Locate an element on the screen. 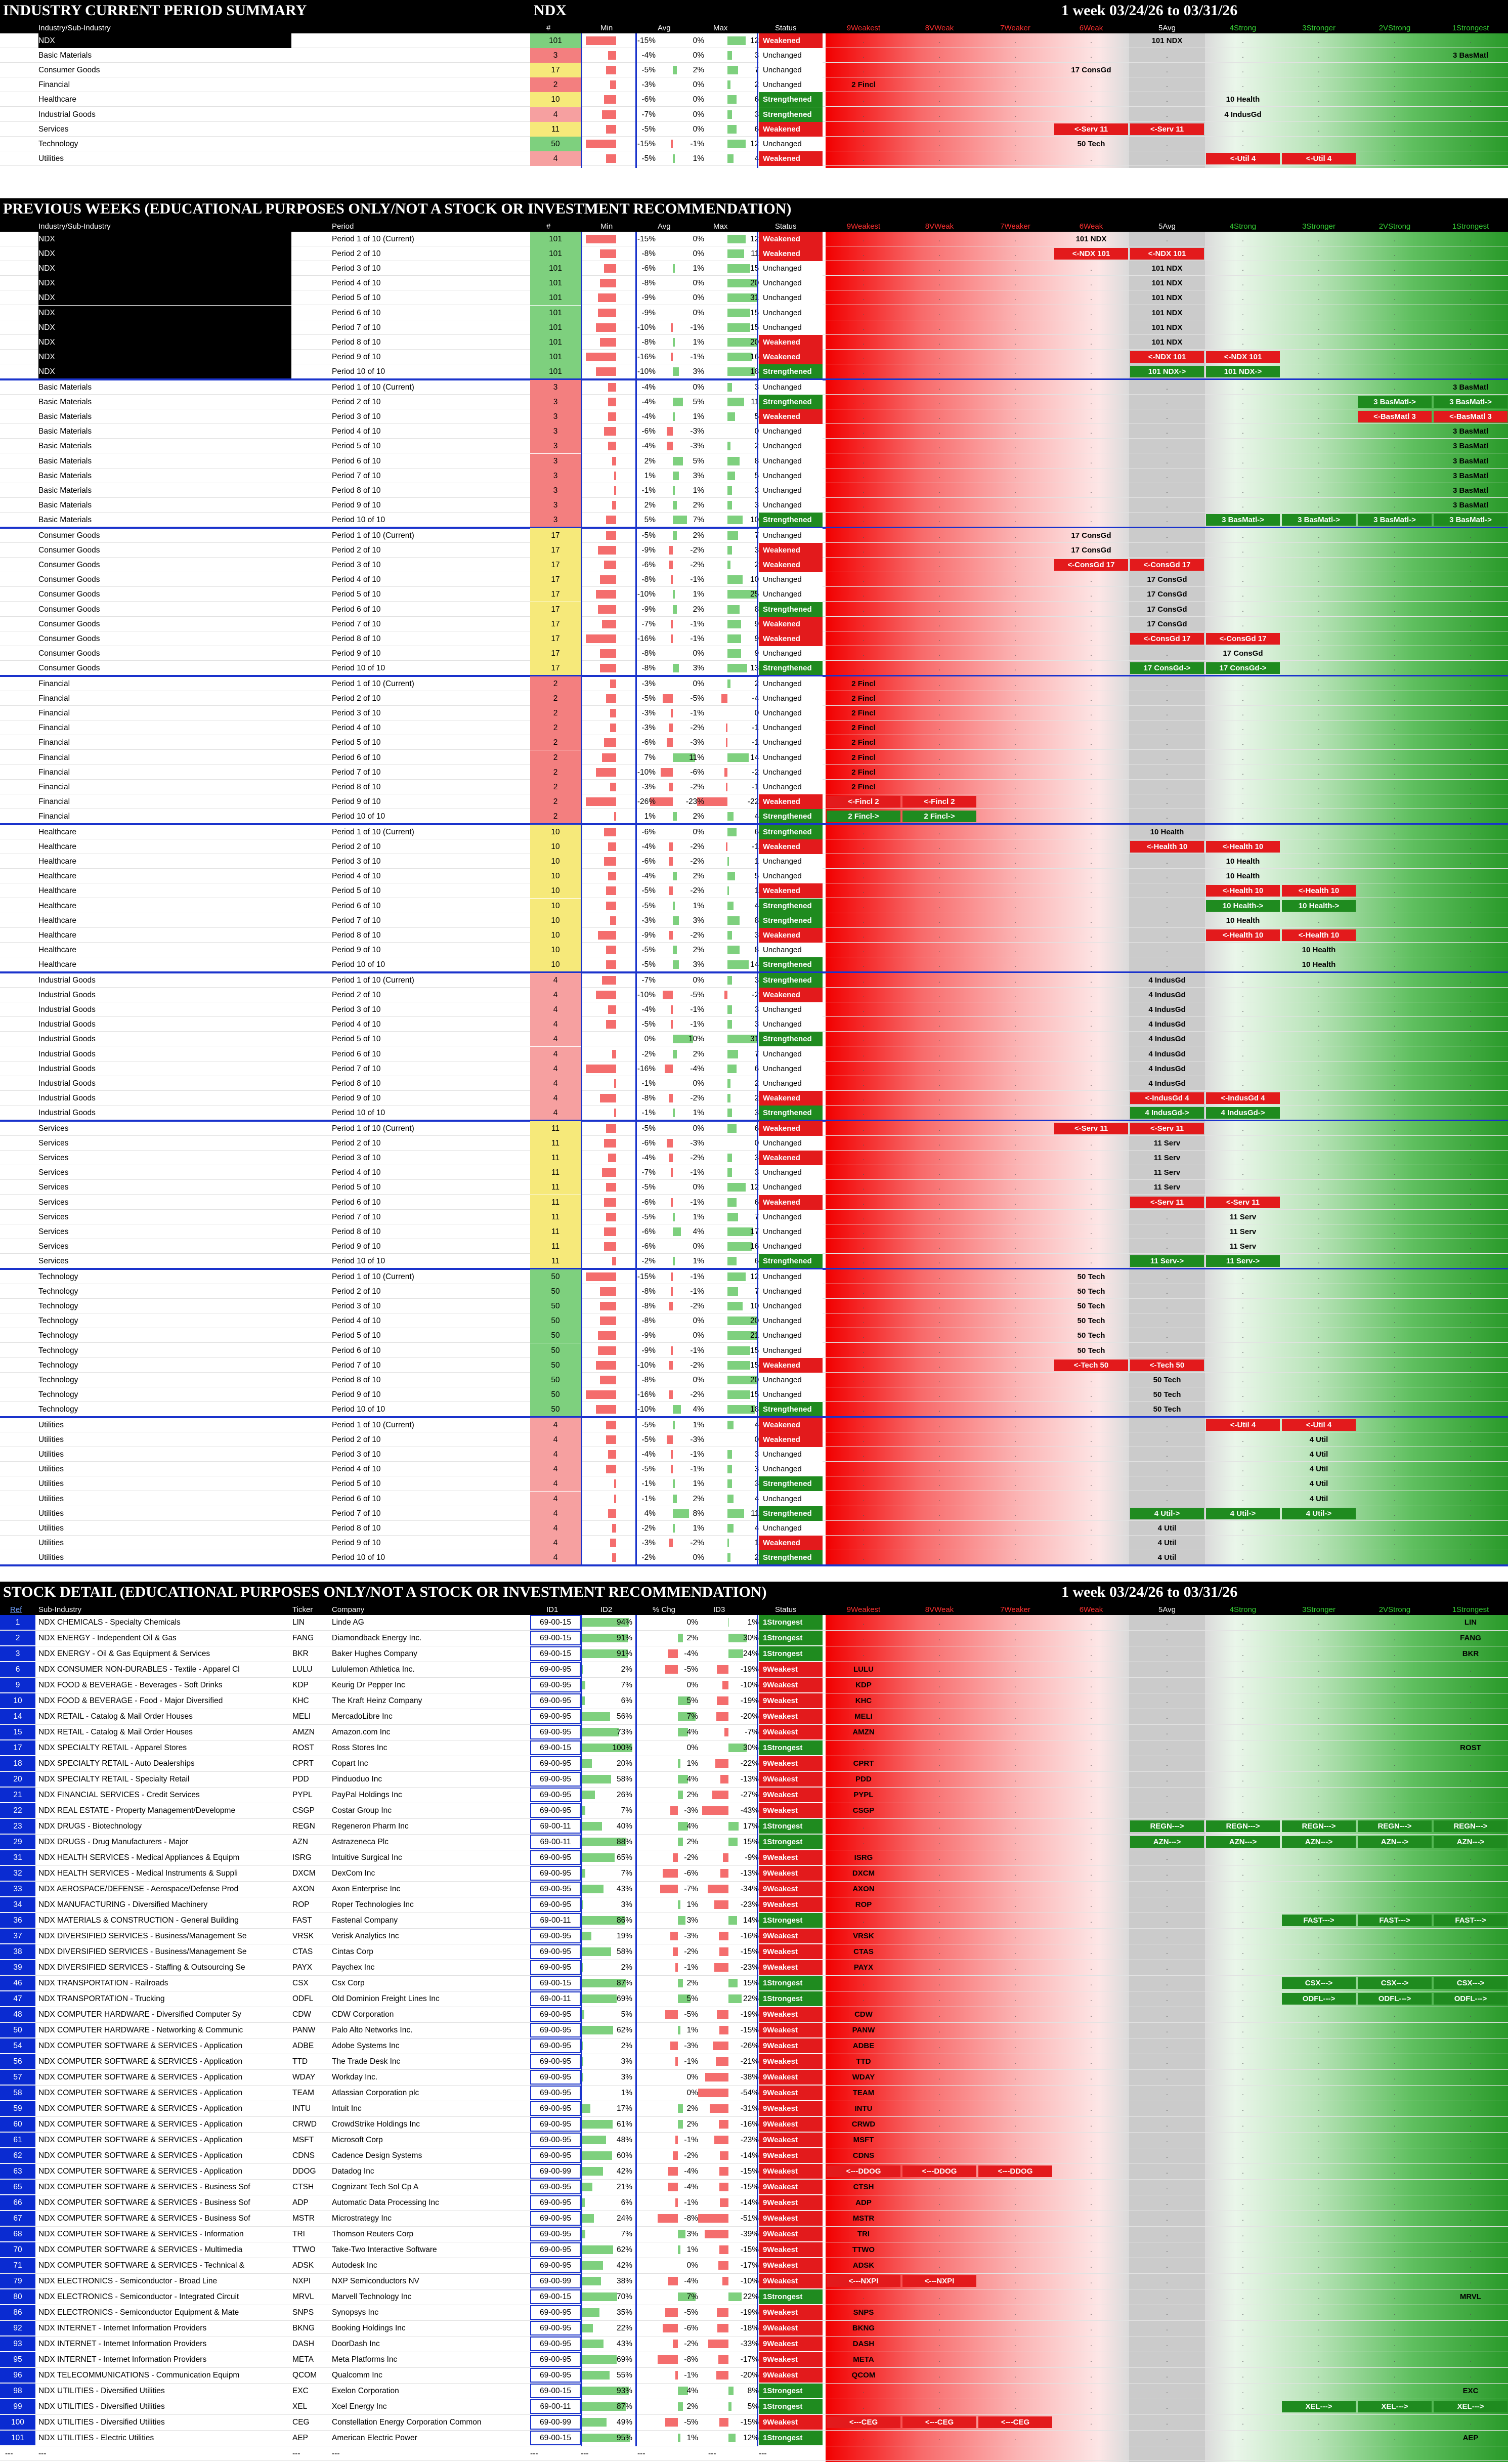  scale-header-9weakest: 9Weakest is located at coordinates (864, 28).